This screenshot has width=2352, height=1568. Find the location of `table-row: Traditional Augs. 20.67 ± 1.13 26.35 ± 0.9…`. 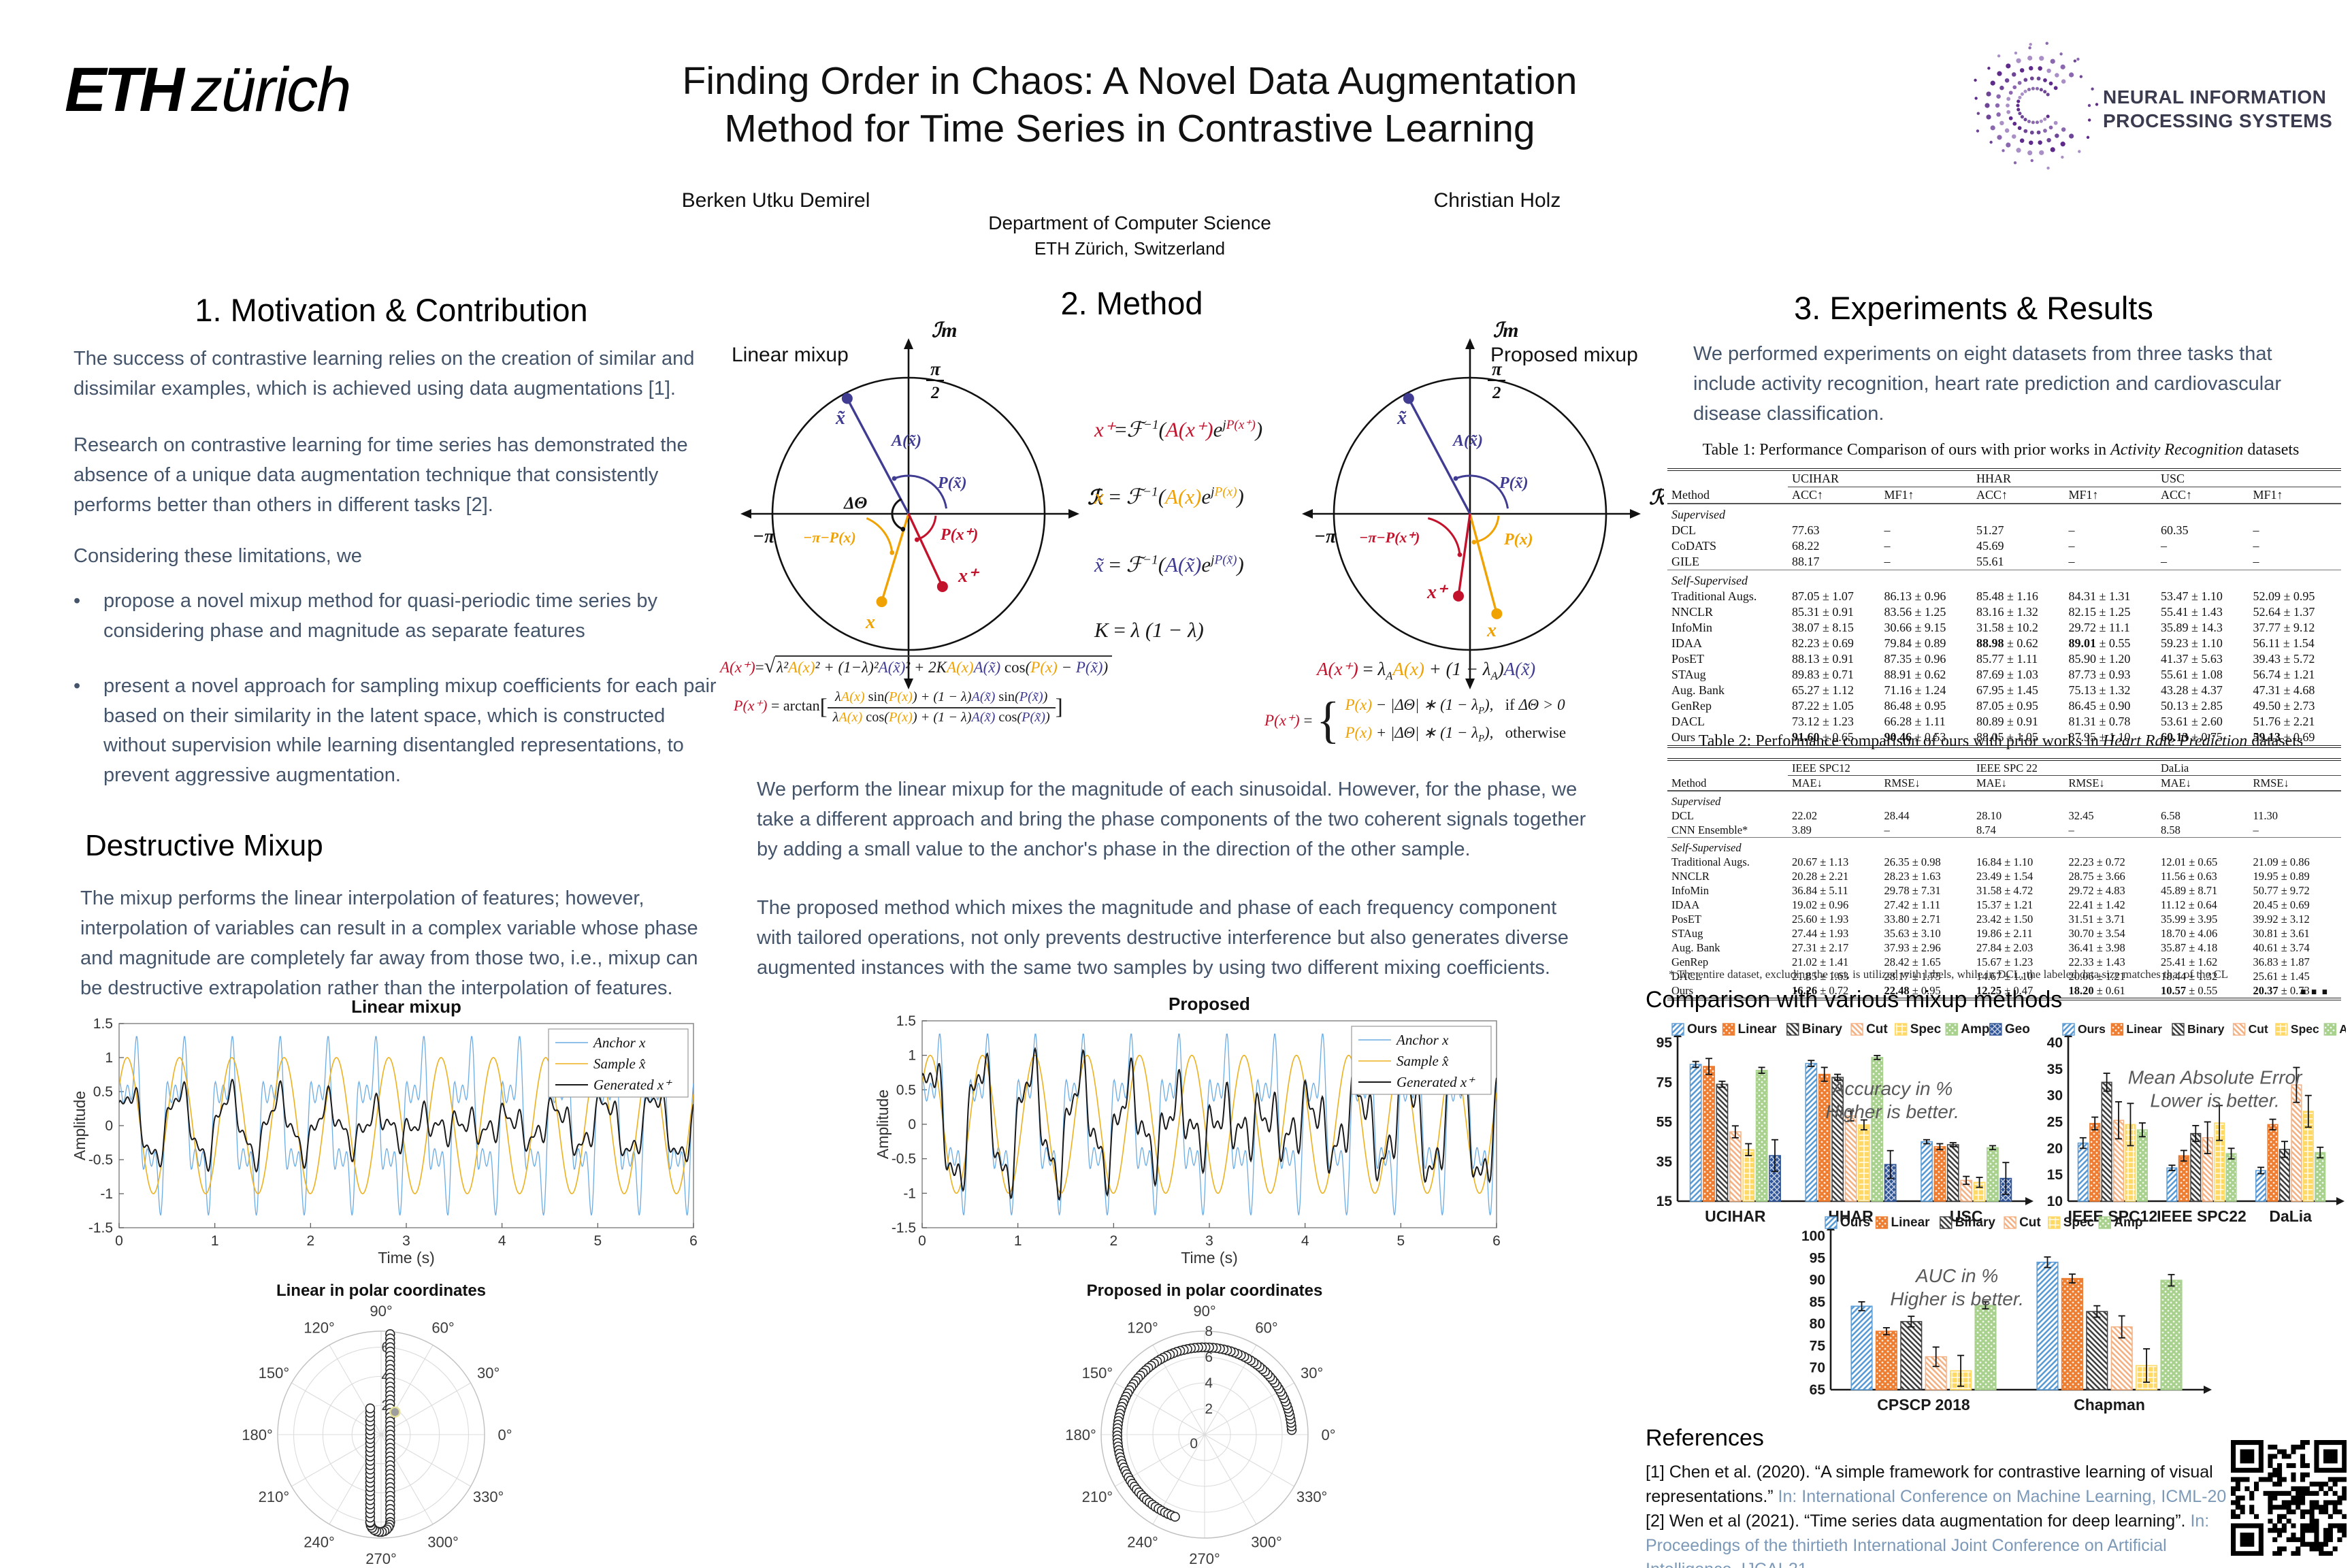

table-row: Traditional Augs. 20.67 ± 1.13 26.35 ± 0.9… is located at coordinates (2004, 862).